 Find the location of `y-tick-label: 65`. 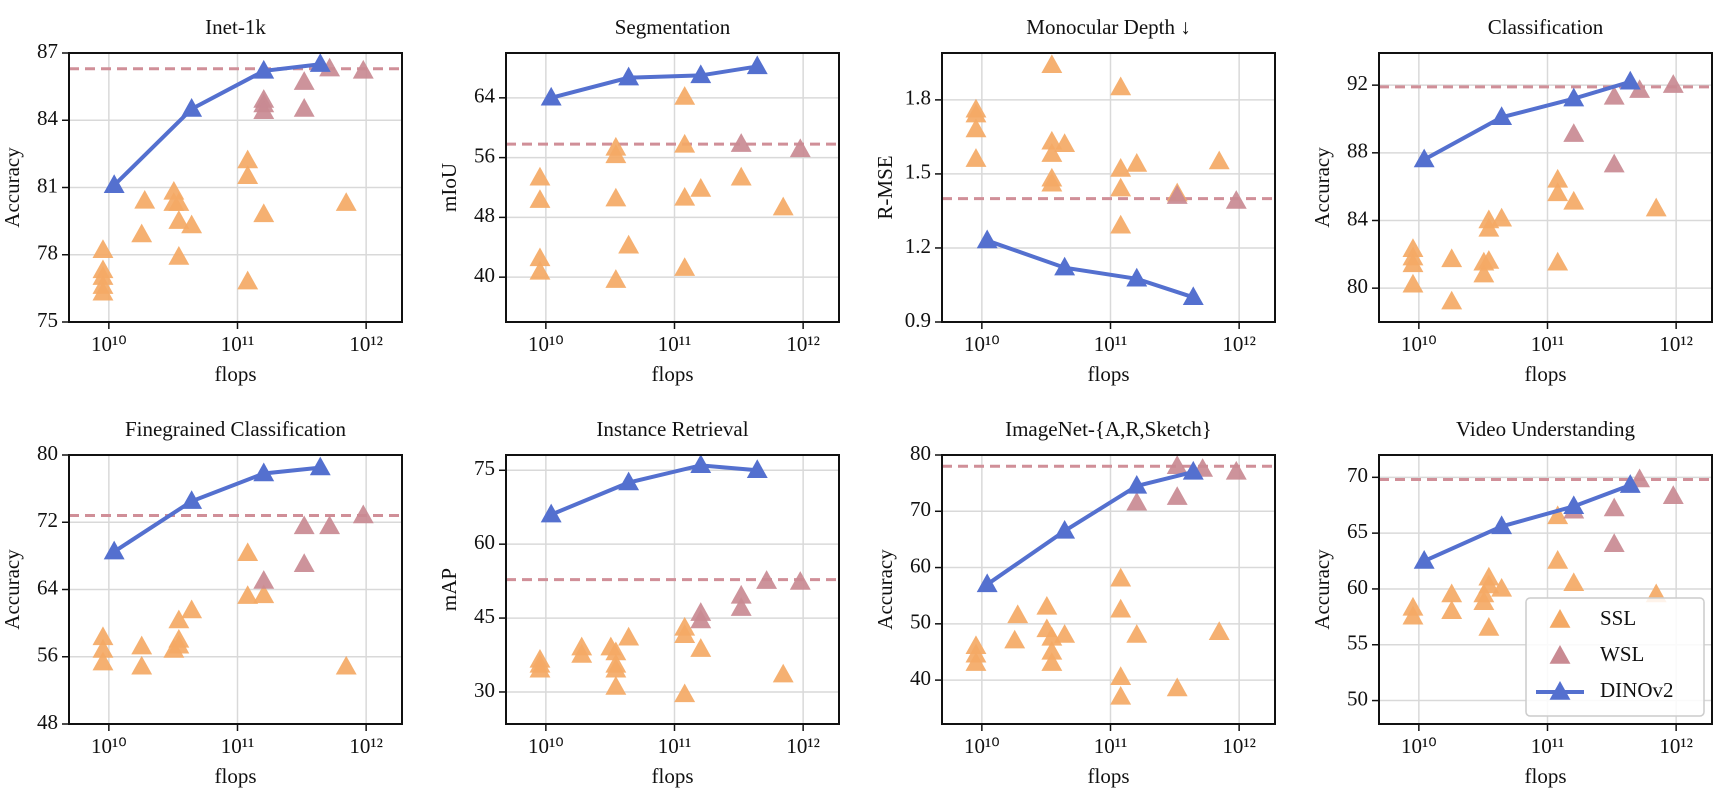

y-tick-label: 65 is located at coordinates (1357, 531).